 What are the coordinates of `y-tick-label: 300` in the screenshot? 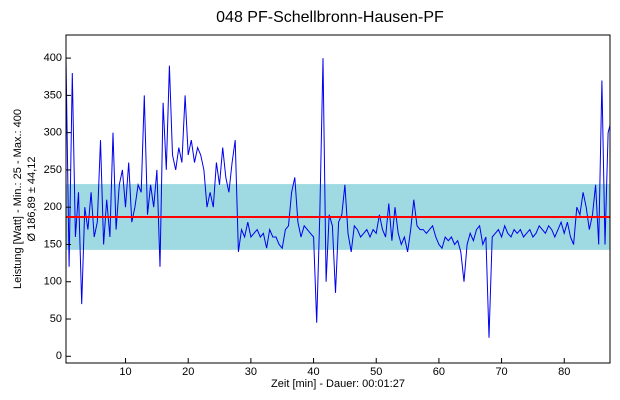 It's located at (53, 133).